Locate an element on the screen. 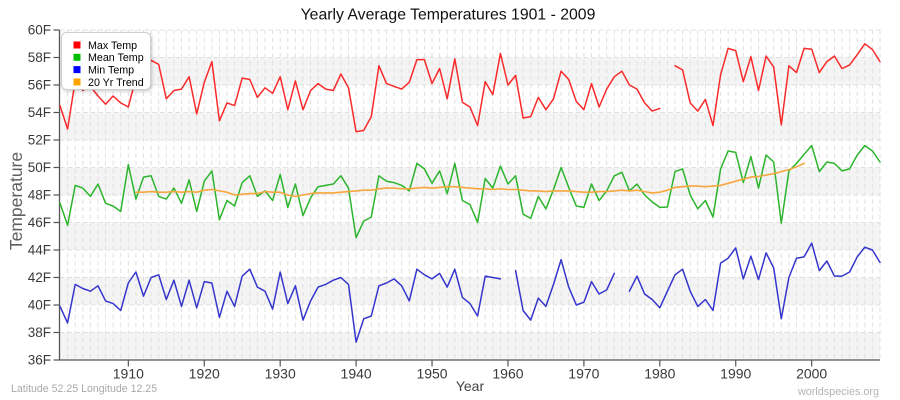  svg-text: 20 Yr Trend is located at coordinates (116, 83).